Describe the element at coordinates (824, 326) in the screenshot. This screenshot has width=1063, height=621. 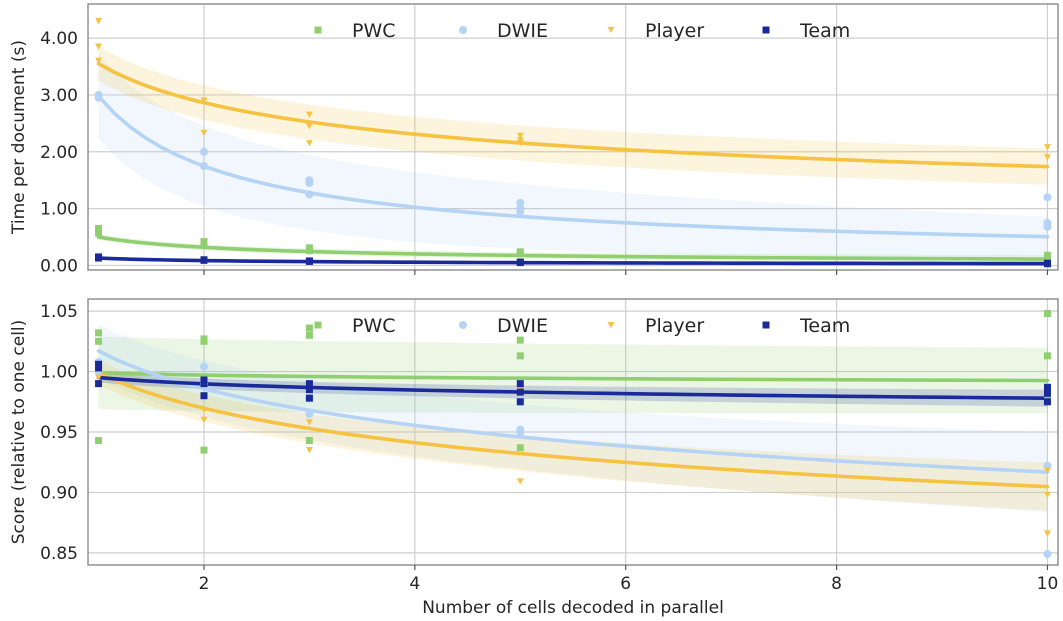
I see `legend-label: Team` at that location.